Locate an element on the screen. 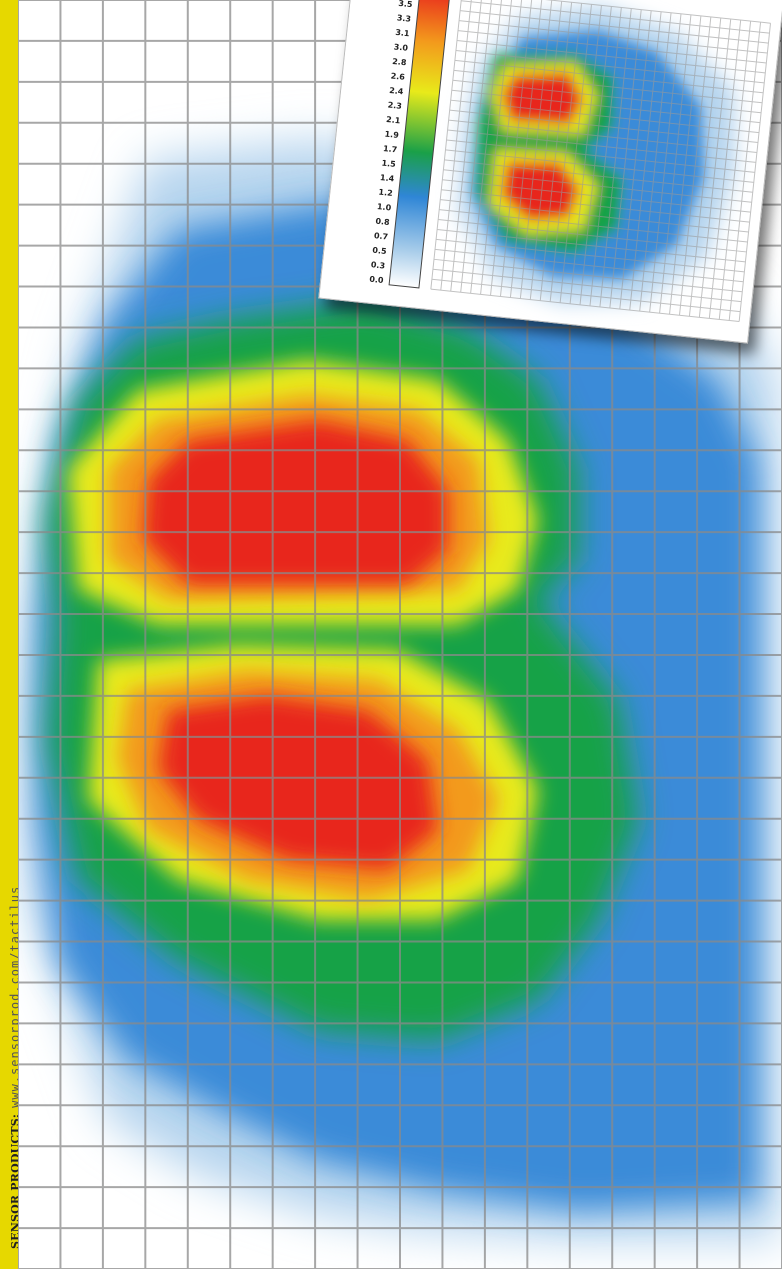 Image resolution: width=782 pixels, height=1269 pixels. colorbar-tick-label: 3.1 is located at coordinates (402, 33).